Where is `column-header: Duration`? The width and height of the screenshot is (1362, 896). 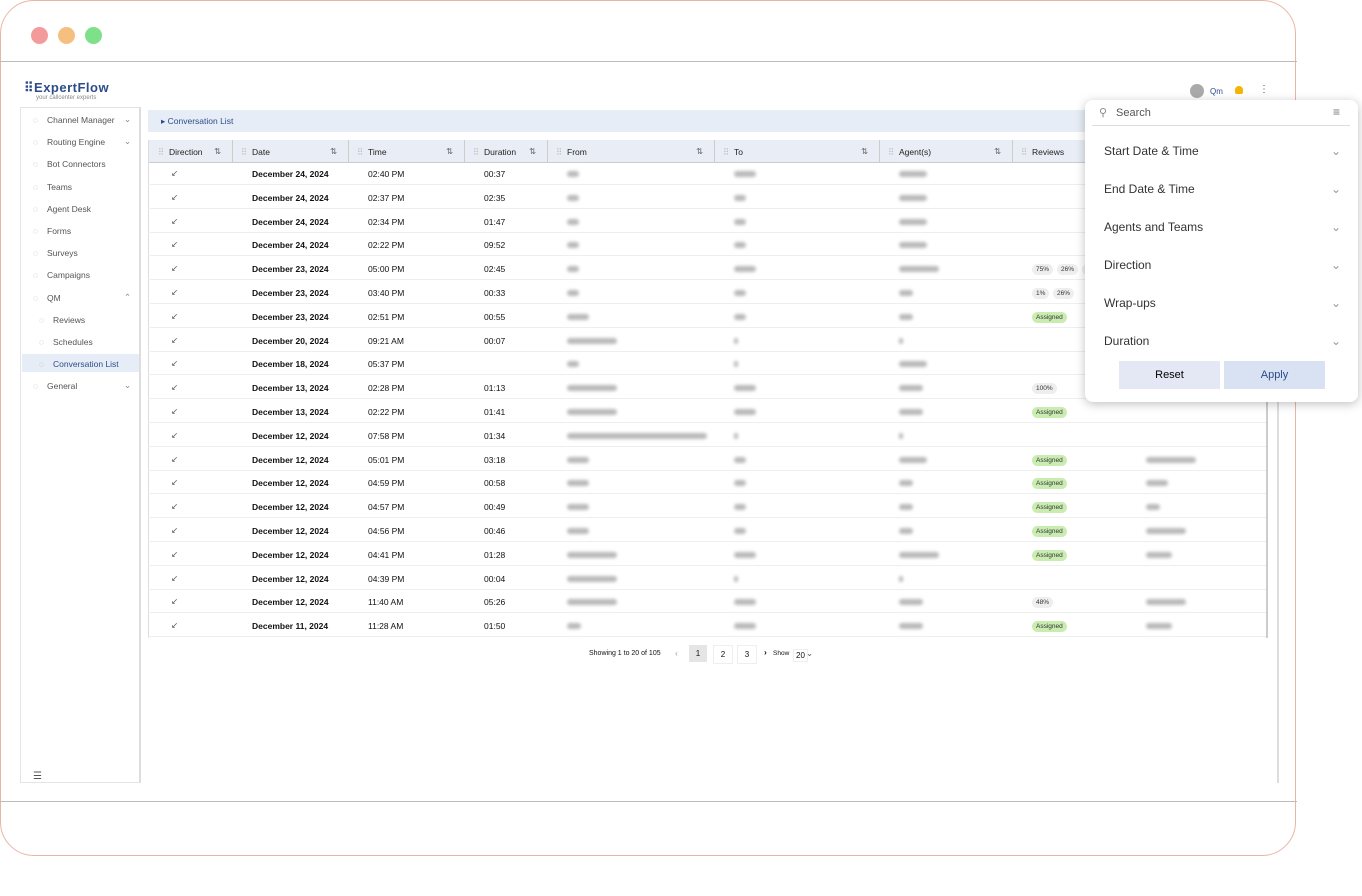
column-header: Duration is located at coordinates (500, 152).